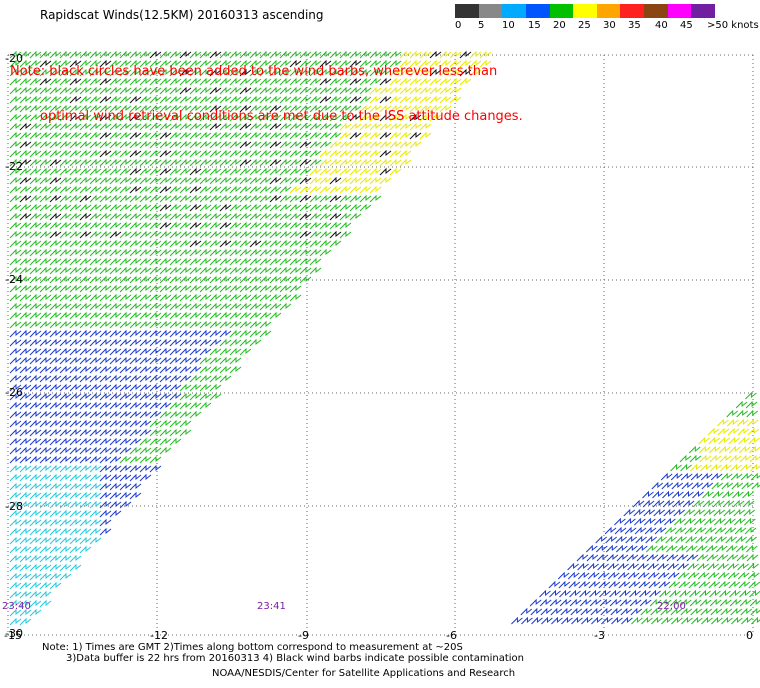  I want to click on scale-swatch, so click(679, 11).